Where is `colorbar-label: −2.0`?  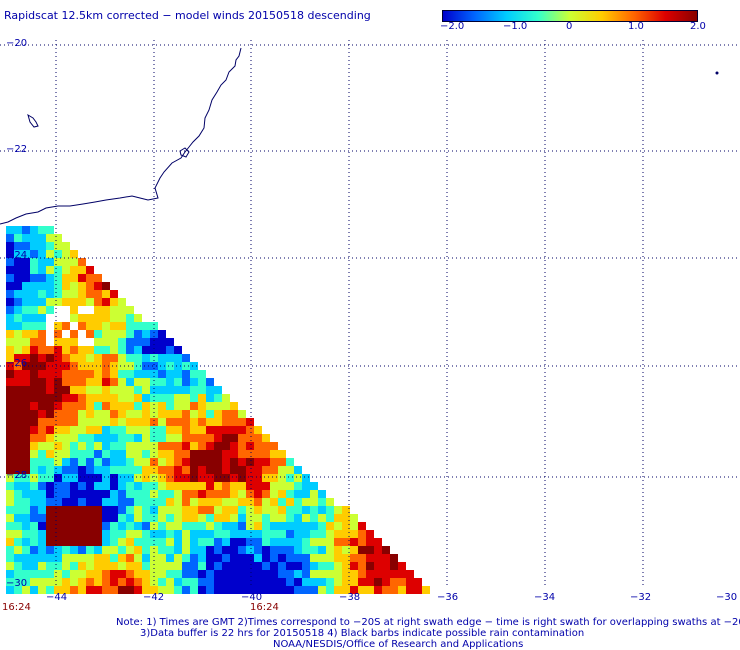 colorbar-label: −2.0 is located at coordinates (452, 26).